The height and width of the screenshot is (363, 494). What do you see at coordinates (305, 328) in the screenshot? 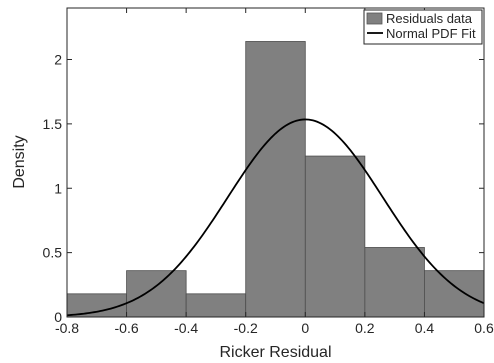
I see `x-tick-label: 0` at bounding box center [305, 328].